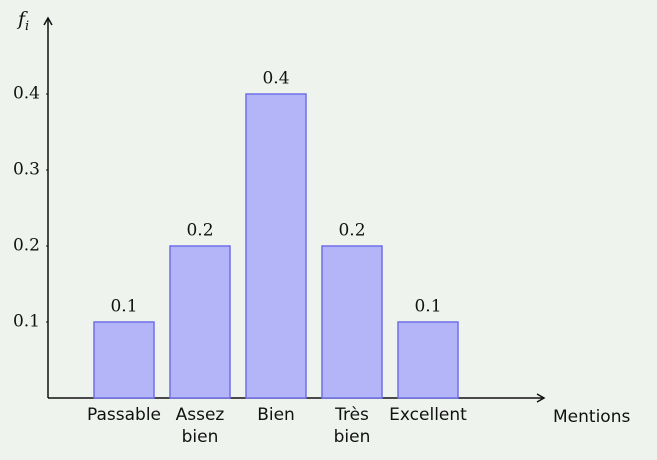 The width and height of the screenshot is (657, 460). I want to click on x-axis-label: Mentions, so click(592, 417).